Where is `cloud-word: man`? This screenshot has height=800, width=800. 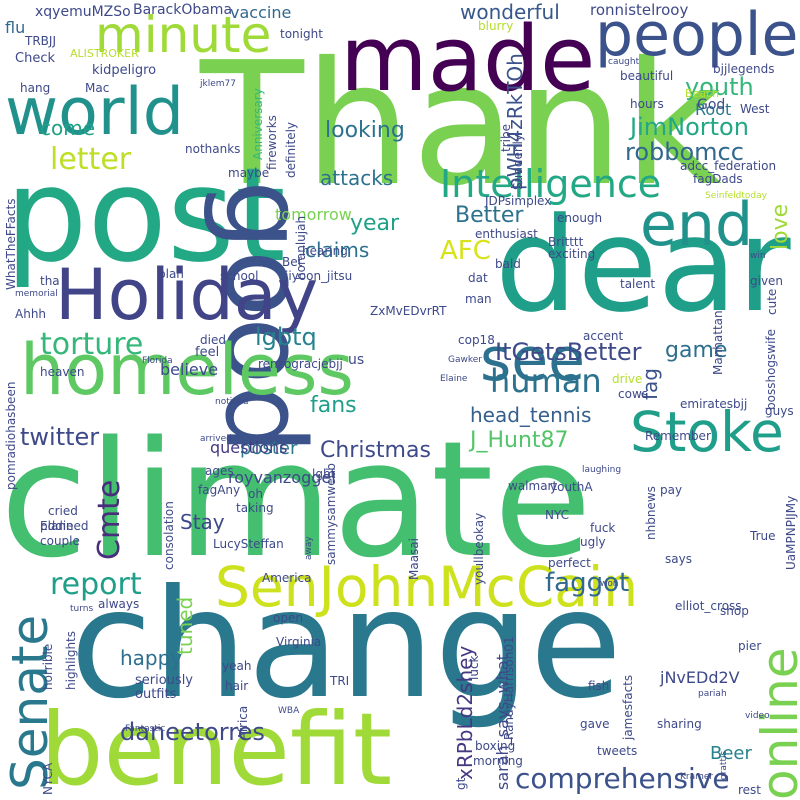 cloud-word: man is located at coordinates (478, 299).